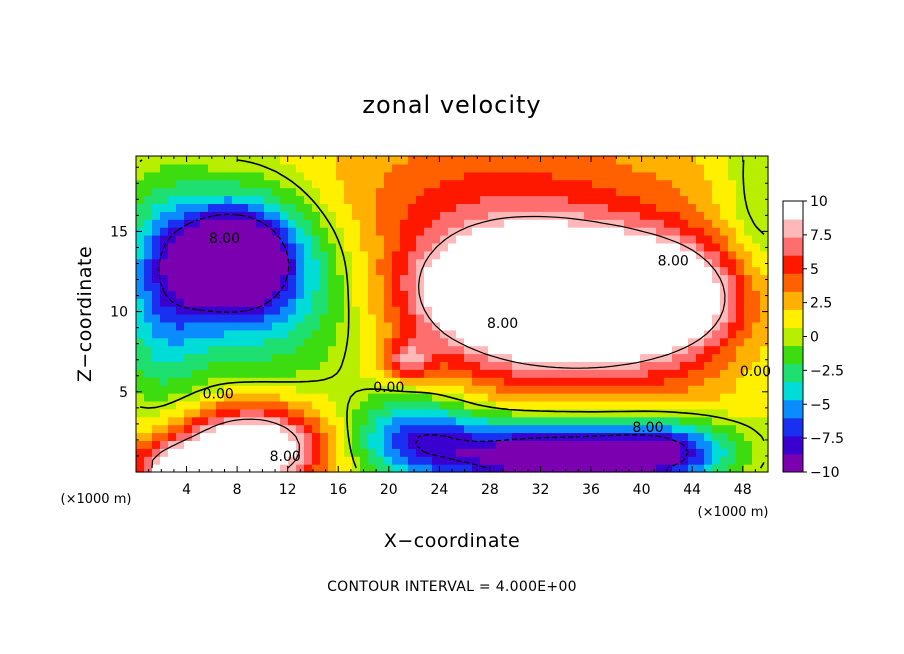 The image size is (904, 654). Describe the element at coordinates (218, 394) in the screenshot. I see `contour-label: 0.00` at that location.